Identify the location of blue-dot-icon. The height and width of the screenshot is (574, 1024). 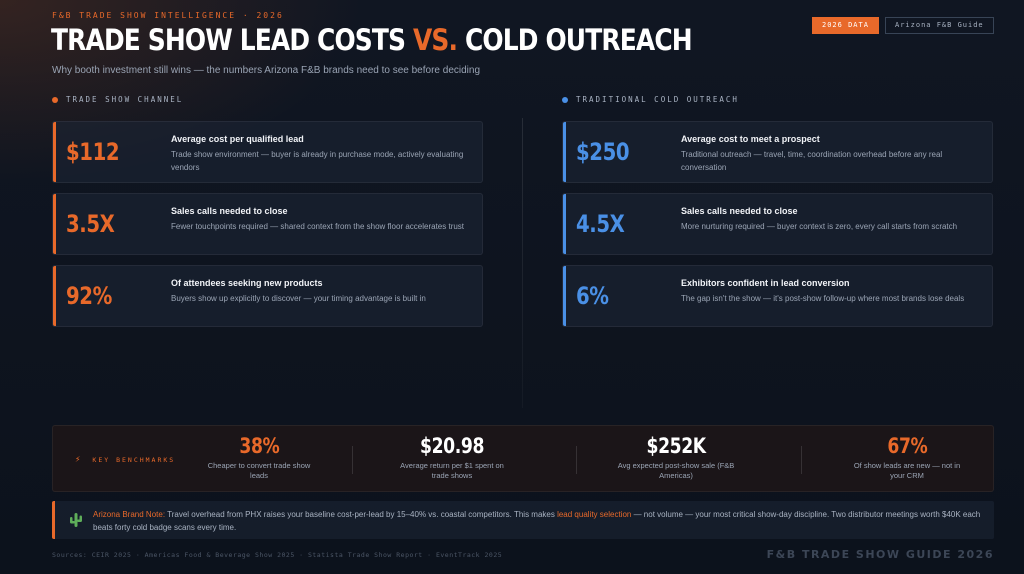
(565, 99).